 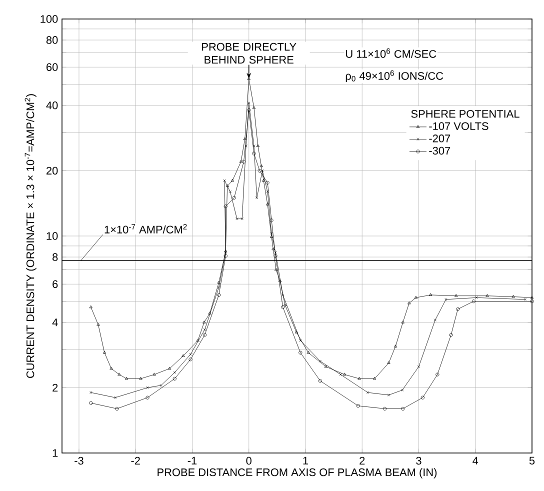 What do you see at coordinates (52, 67) in the screenshot?
I see `y-tick-label: 60` at bounding box center [52, 67].